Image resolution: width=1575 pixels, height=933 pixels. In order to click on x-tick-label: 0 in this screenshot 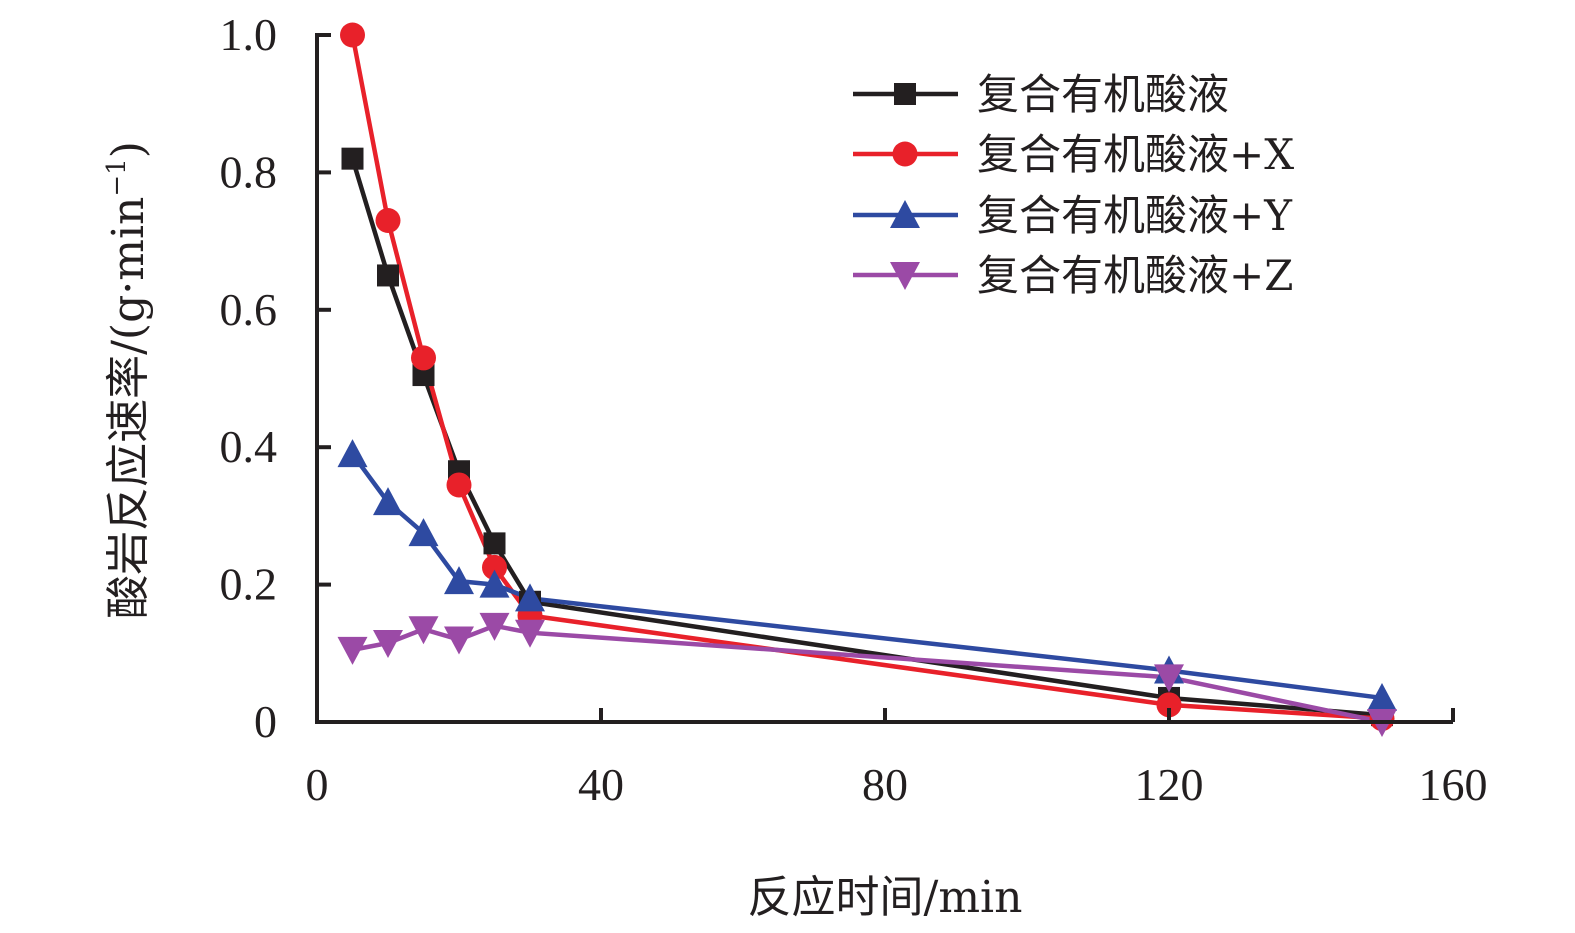, I will do `click(317, 784)`.